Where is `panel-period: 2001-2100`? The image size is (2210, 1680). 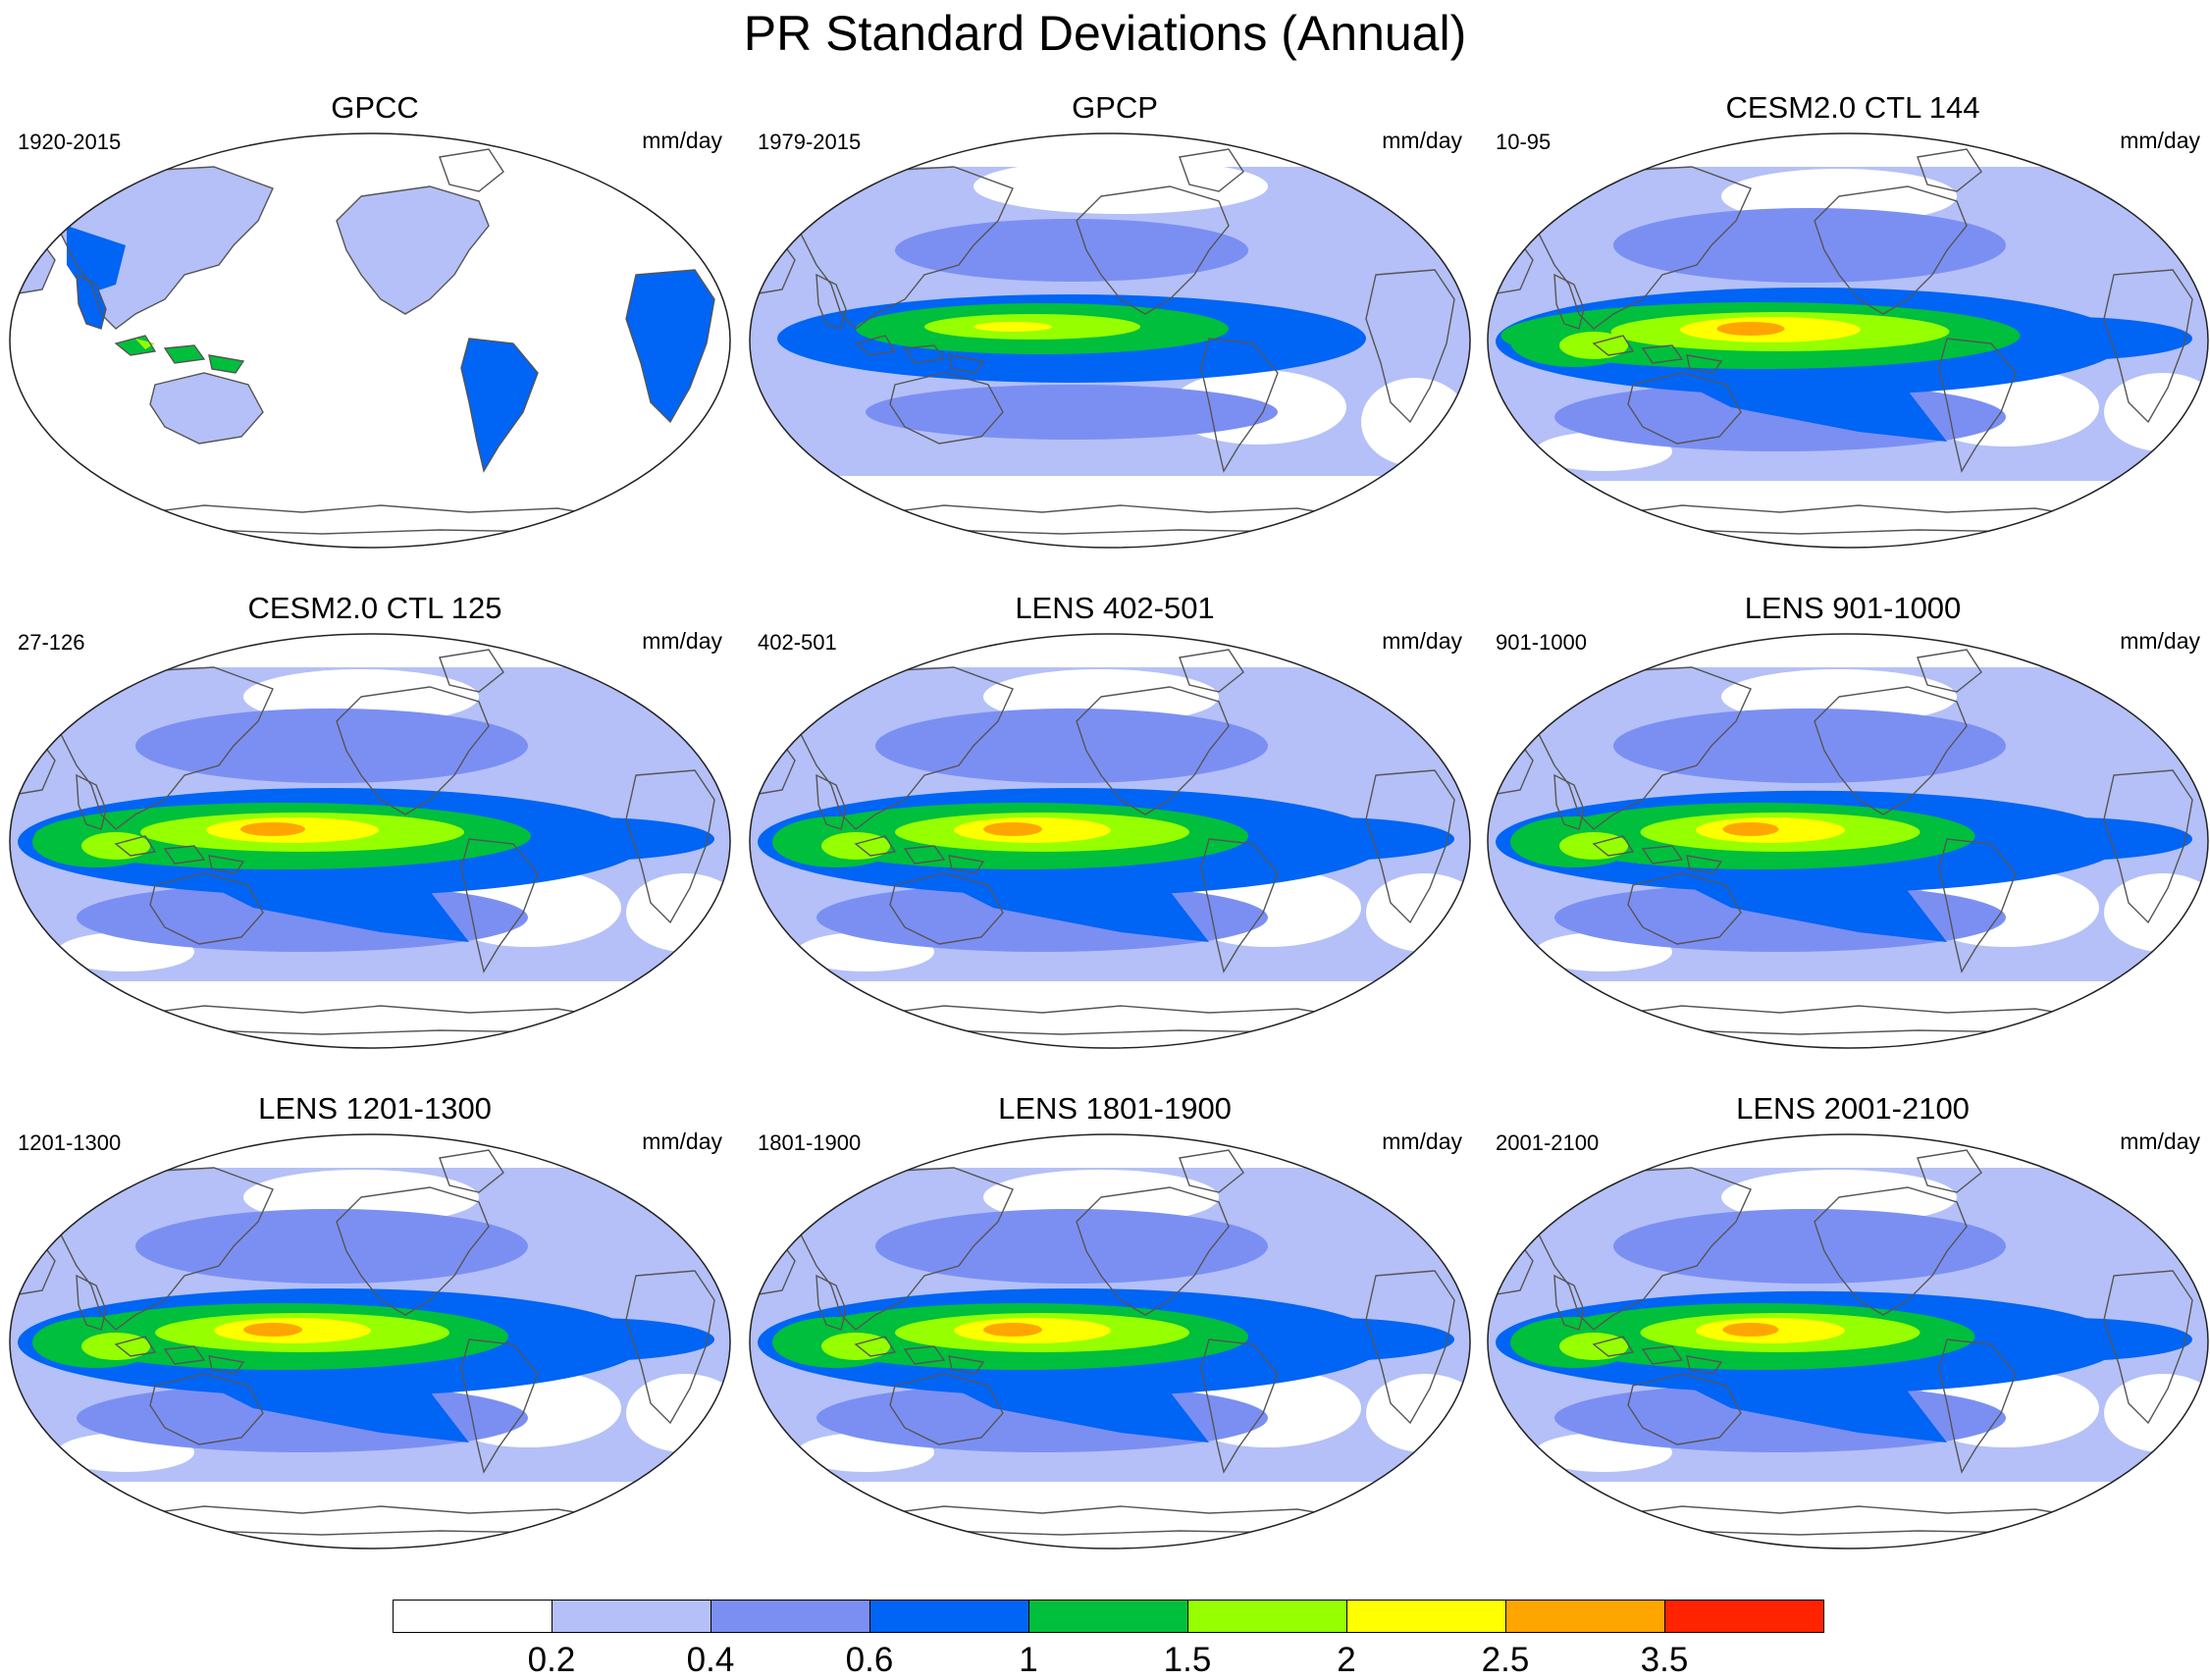 panel-period: 2001-2100 is located at coordinates (1548, 1142).